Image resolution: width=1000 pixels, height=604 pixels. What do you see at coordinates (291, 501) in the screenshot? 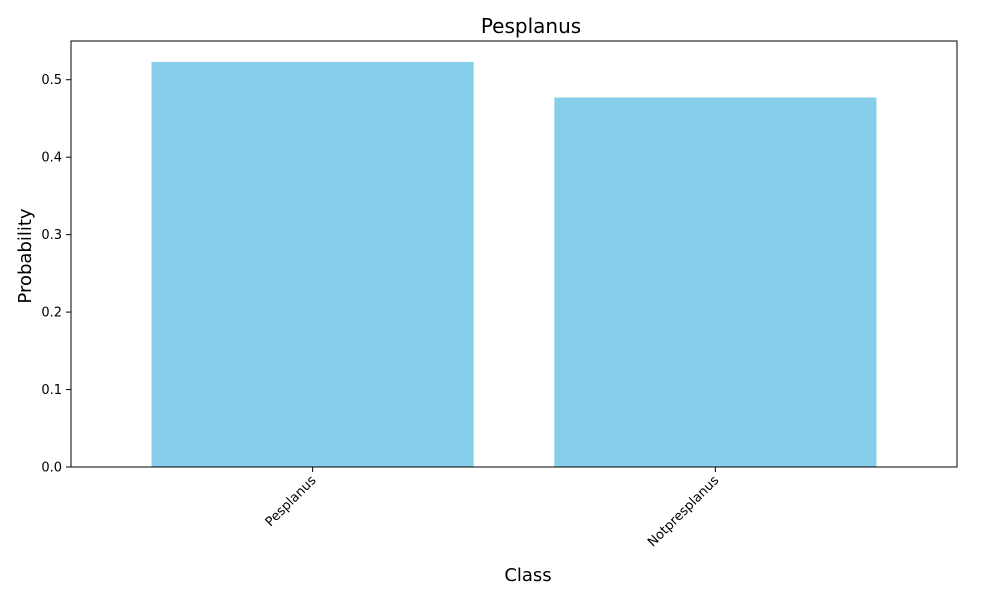
I see `x-tick-label: Pesplanus` at bounding box center [291, 501].